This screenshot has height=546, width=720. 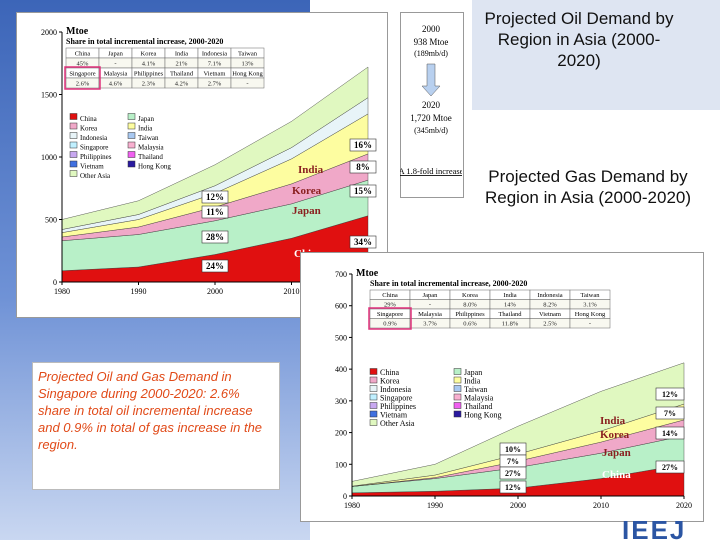 I want to click on x-tick-label: 2020, so click(x=684, y=505).